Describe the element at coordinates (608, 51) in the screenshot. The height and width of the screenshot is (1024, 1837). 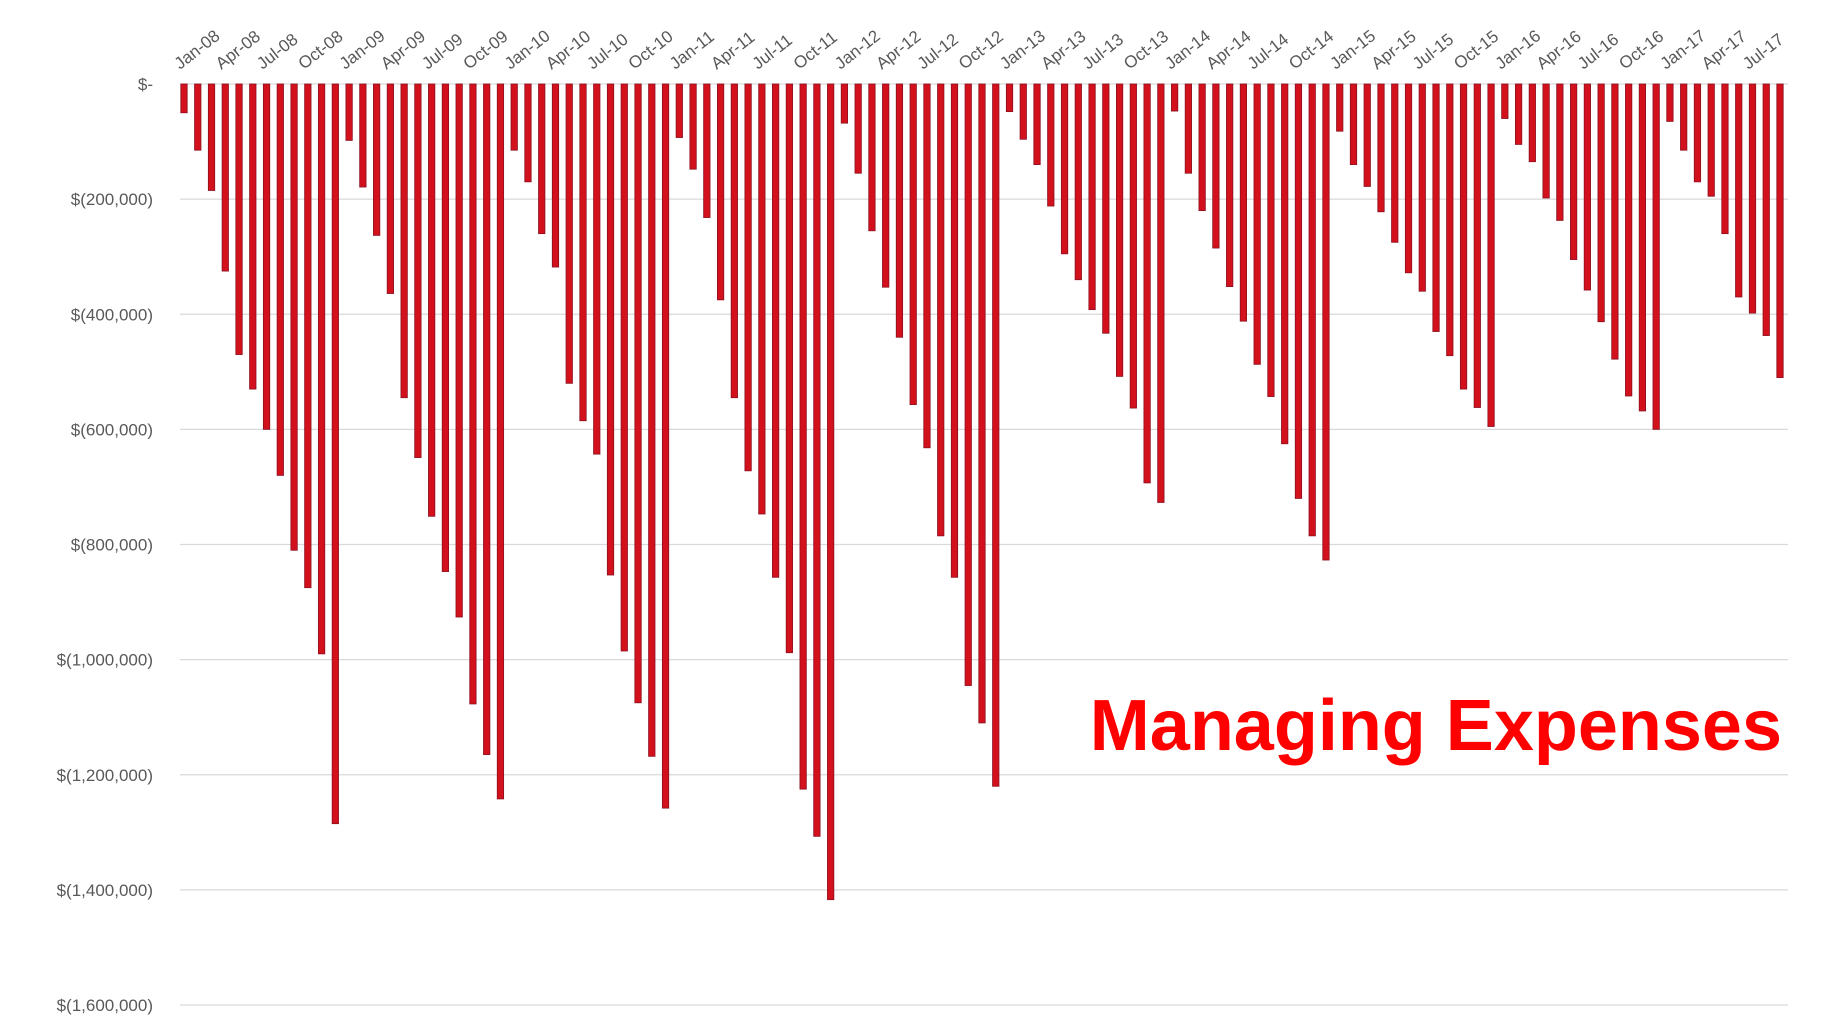
I see `x-tick-label: Jul-10` at that location.